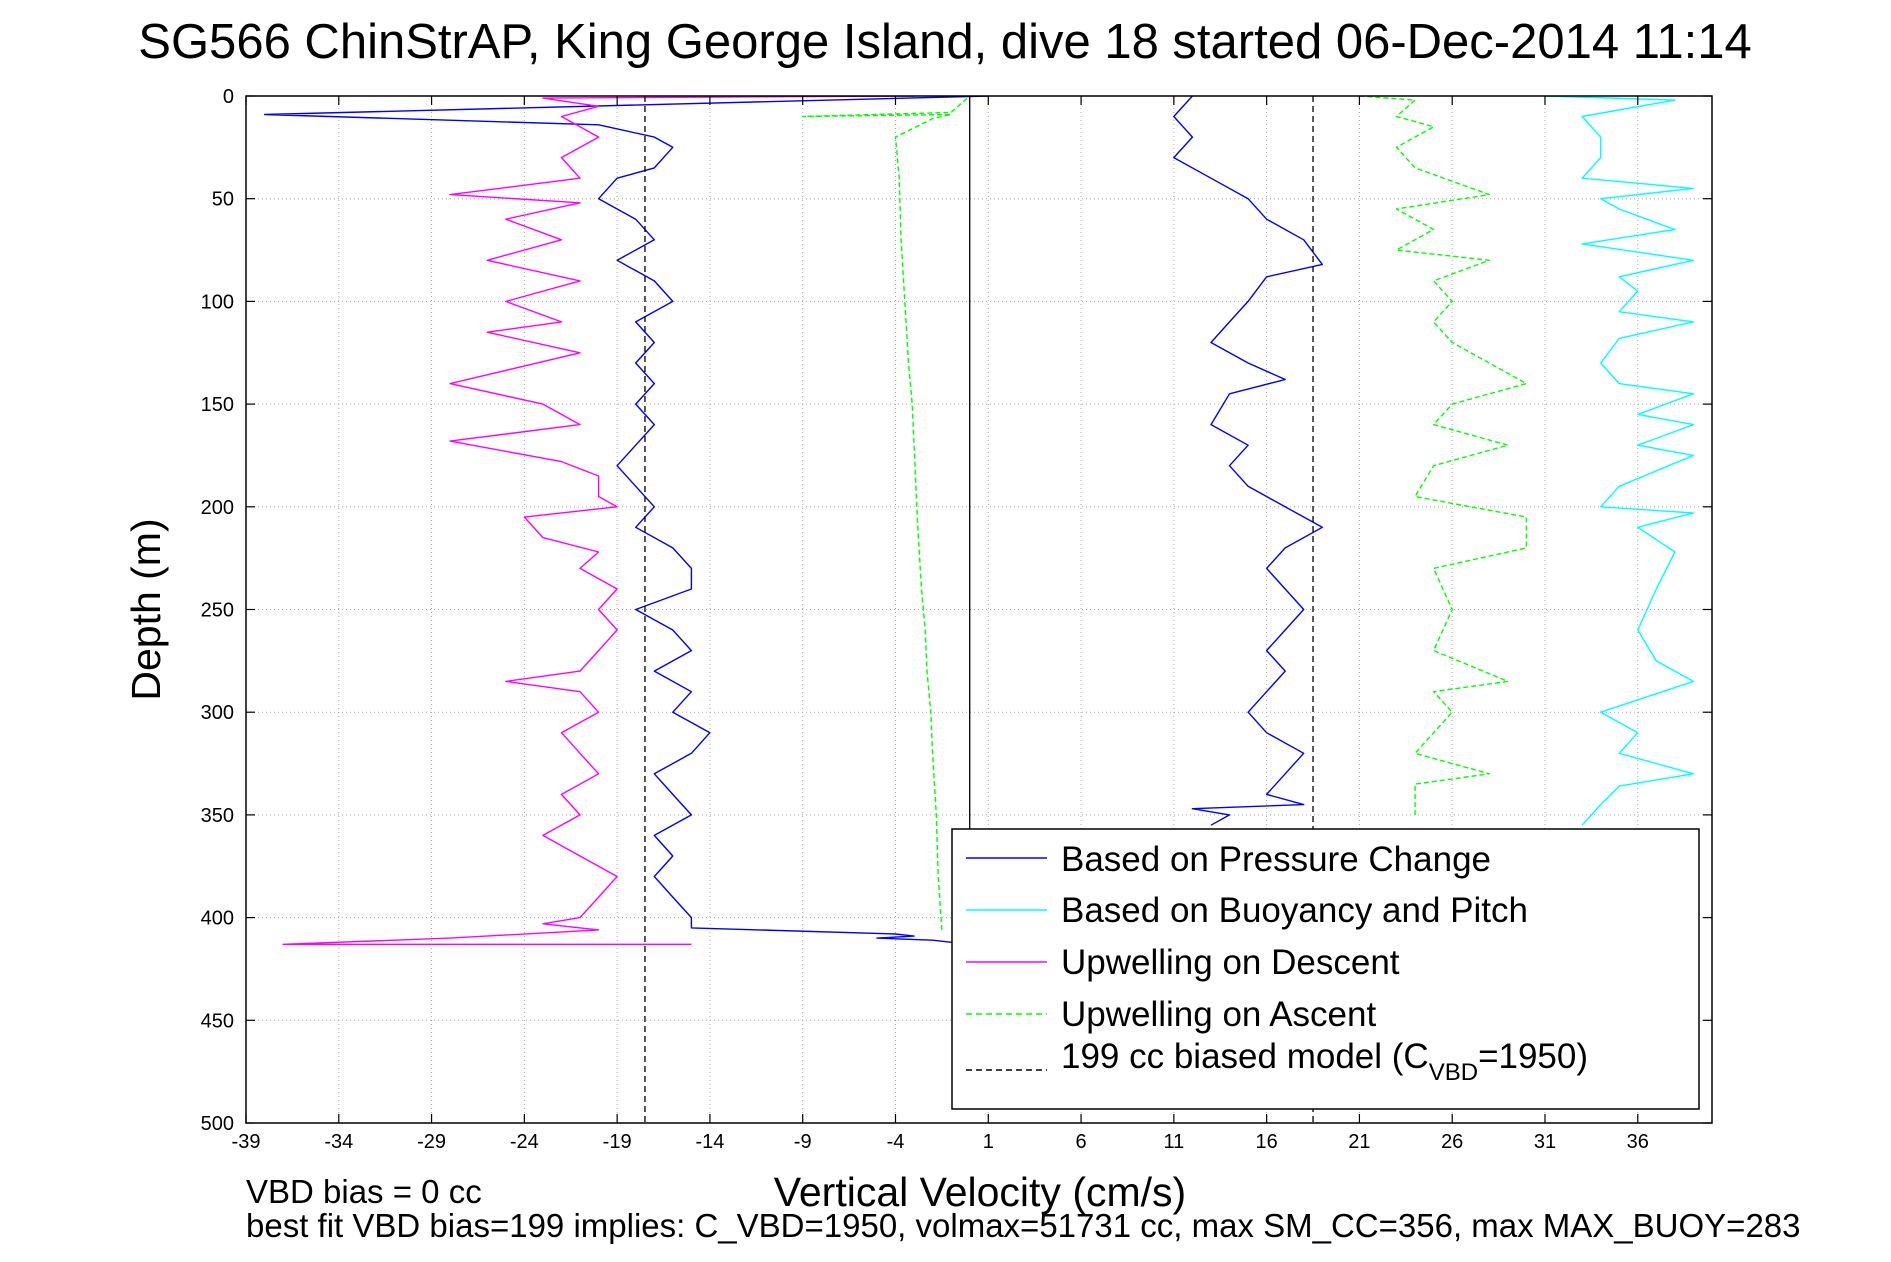  What do you see at coordinates (896, 1142) in the screenshot?
I see `x-tick-label: -4` at bounding box center [896, 1142].